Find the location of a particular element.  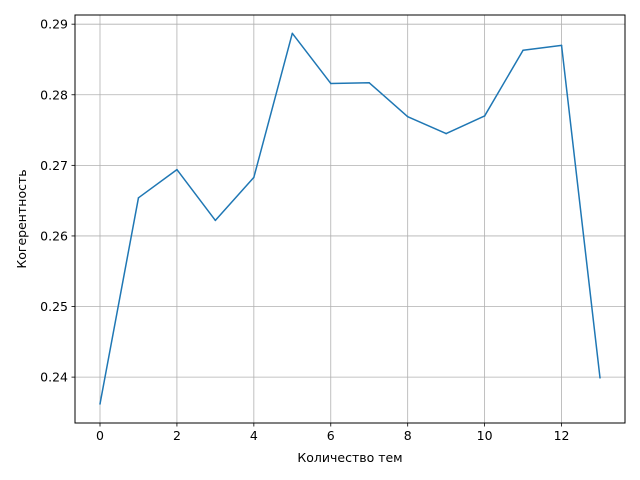

y-axis-label: Когерентность is located at coordinates (21, 218).